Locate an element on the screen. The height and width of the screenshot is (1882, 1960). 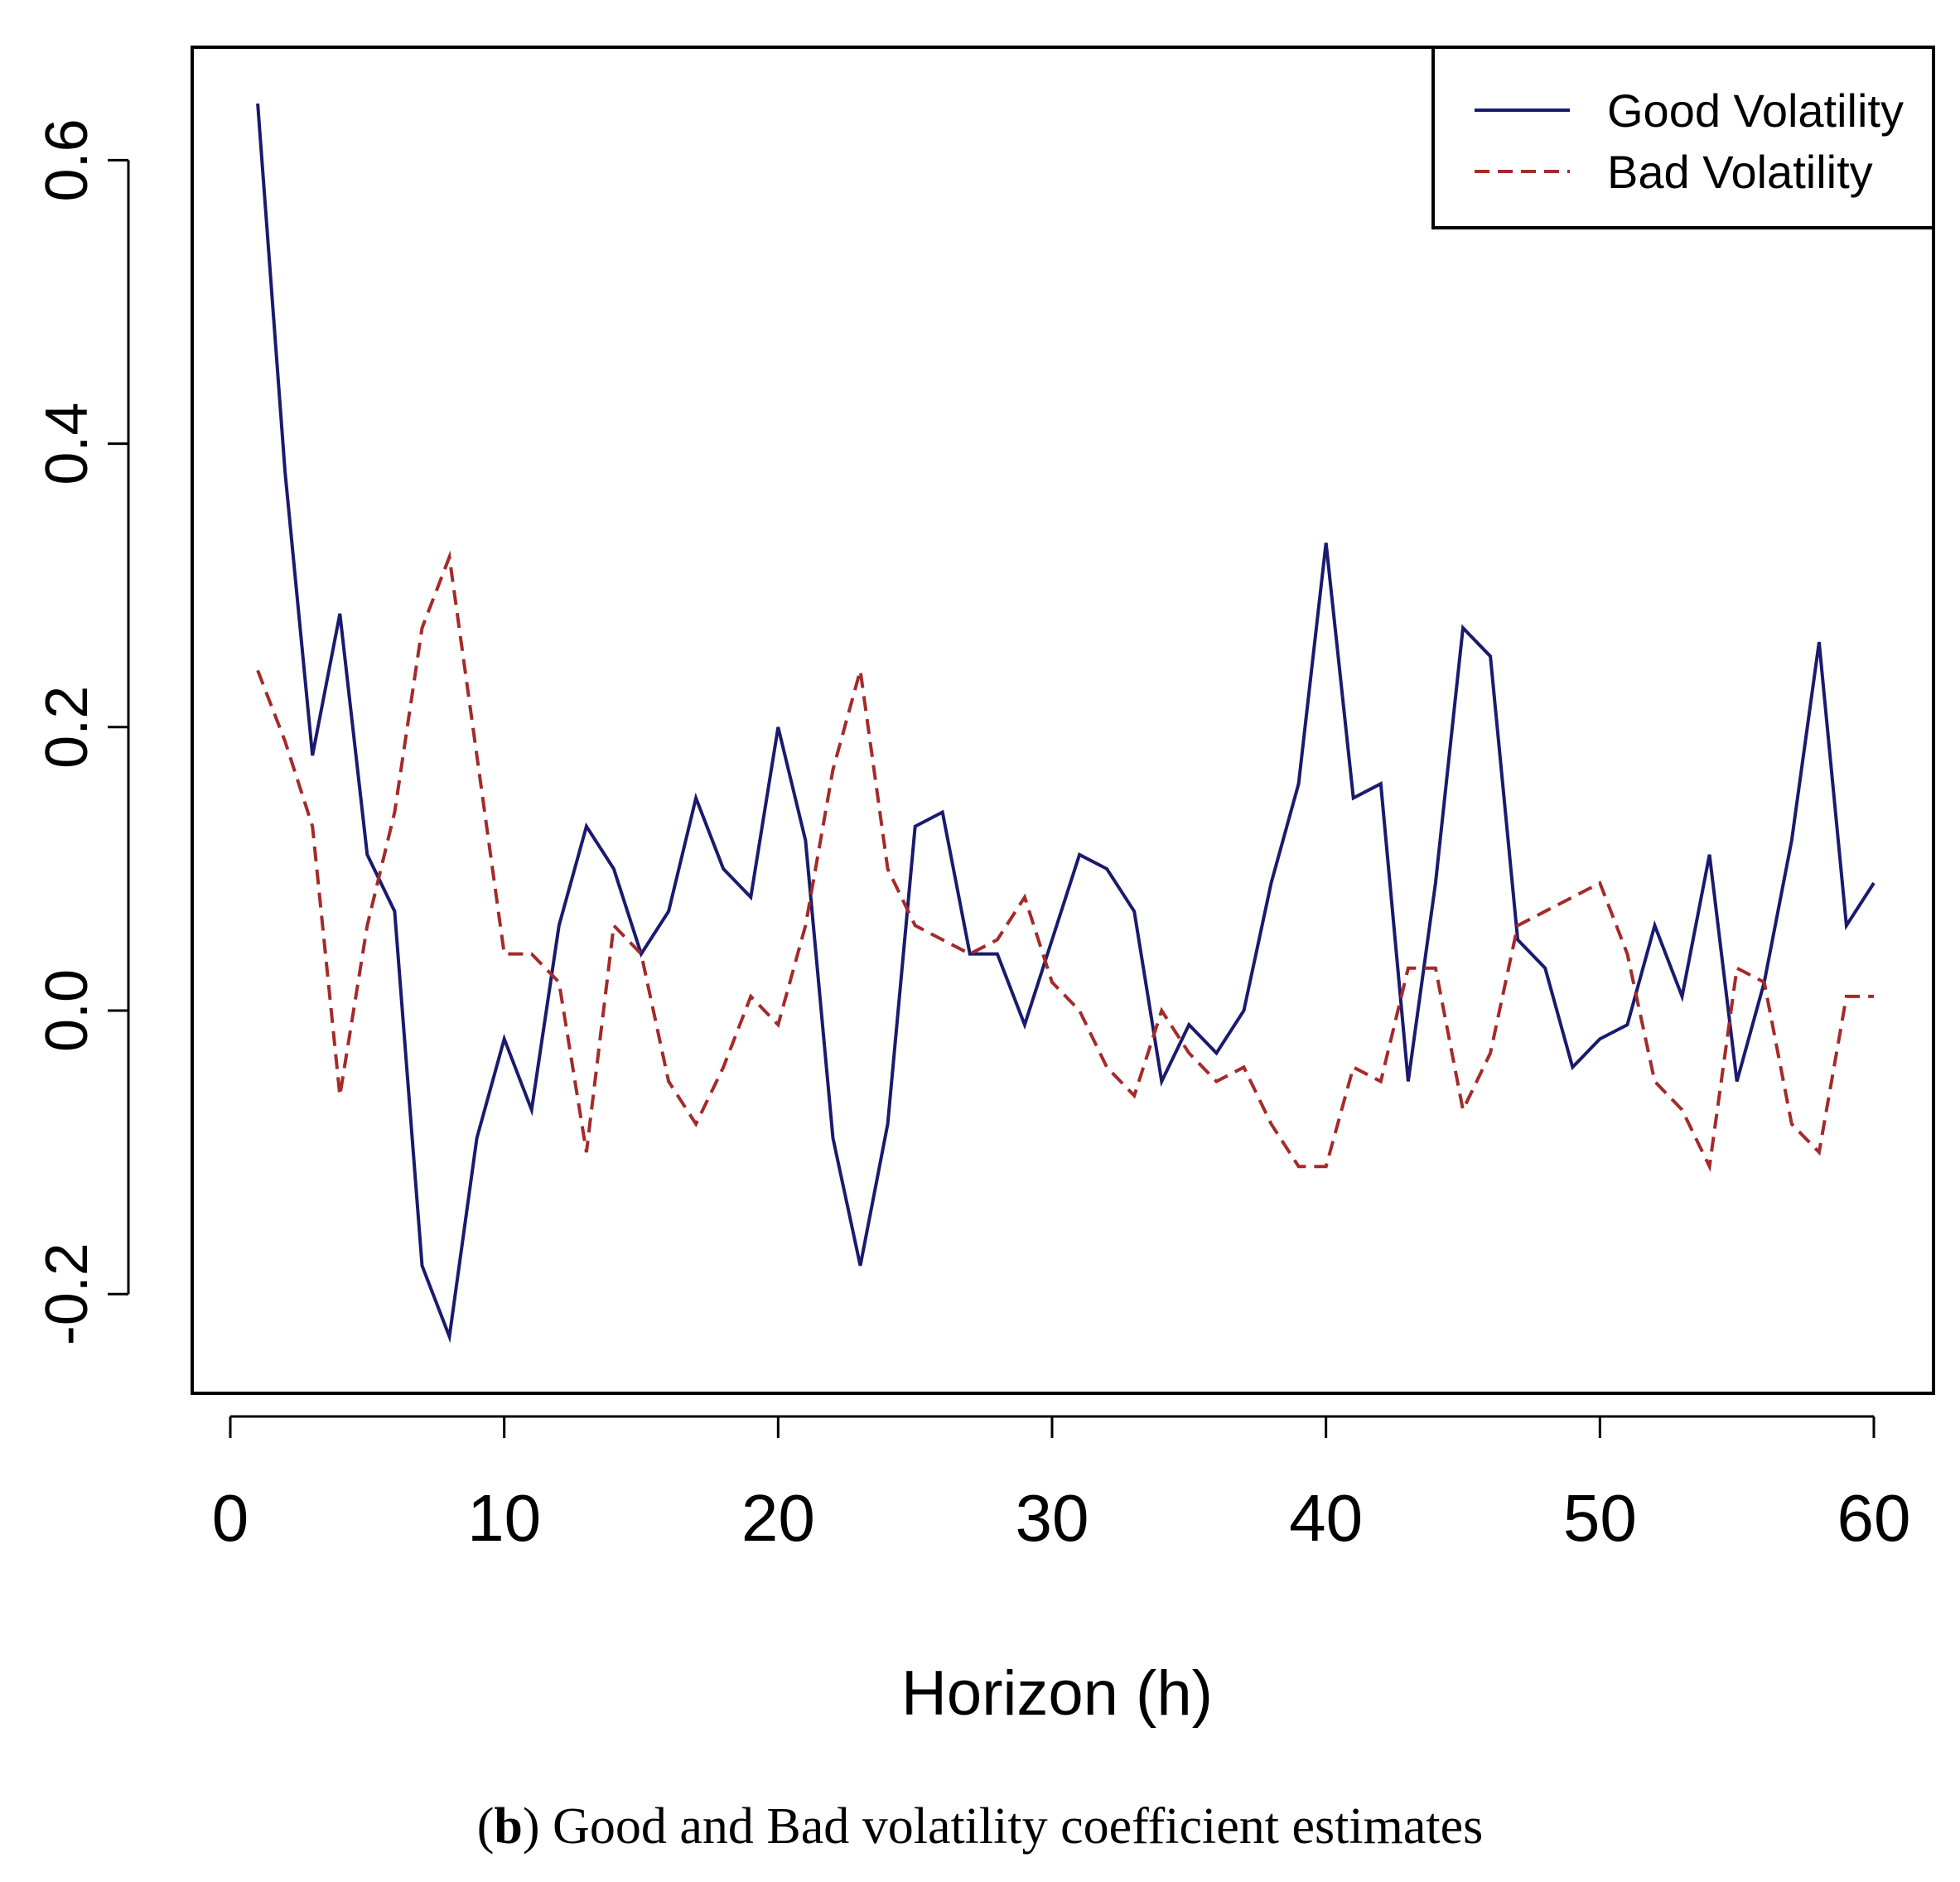
x-tick-label: 20 is located at coordinates (778, 1518).